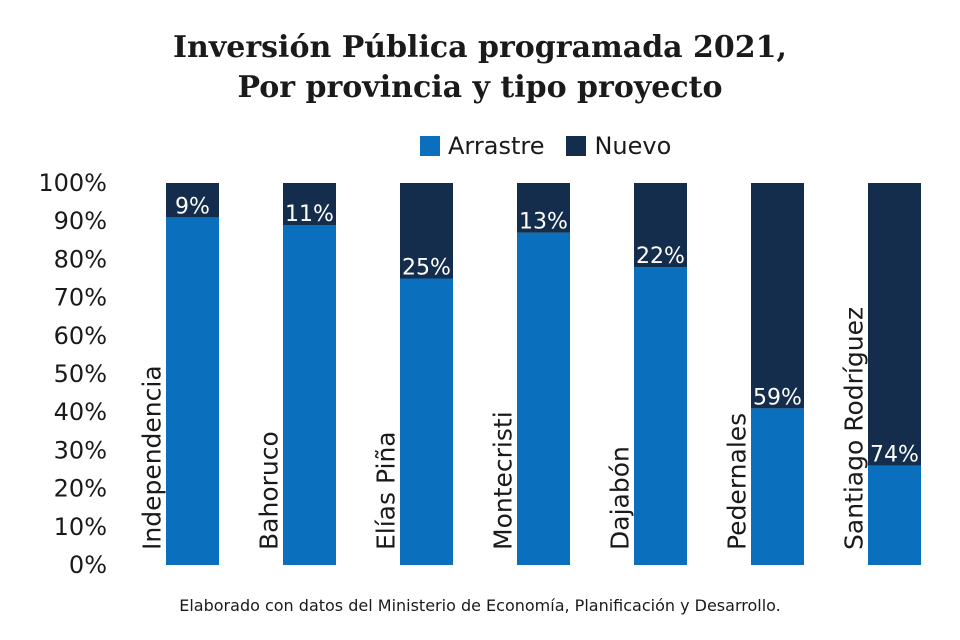  What do you see at coordinates (386, 490) in the screenshot?
I see `category-label: Elías Piña` at bounding box center [386, 490].